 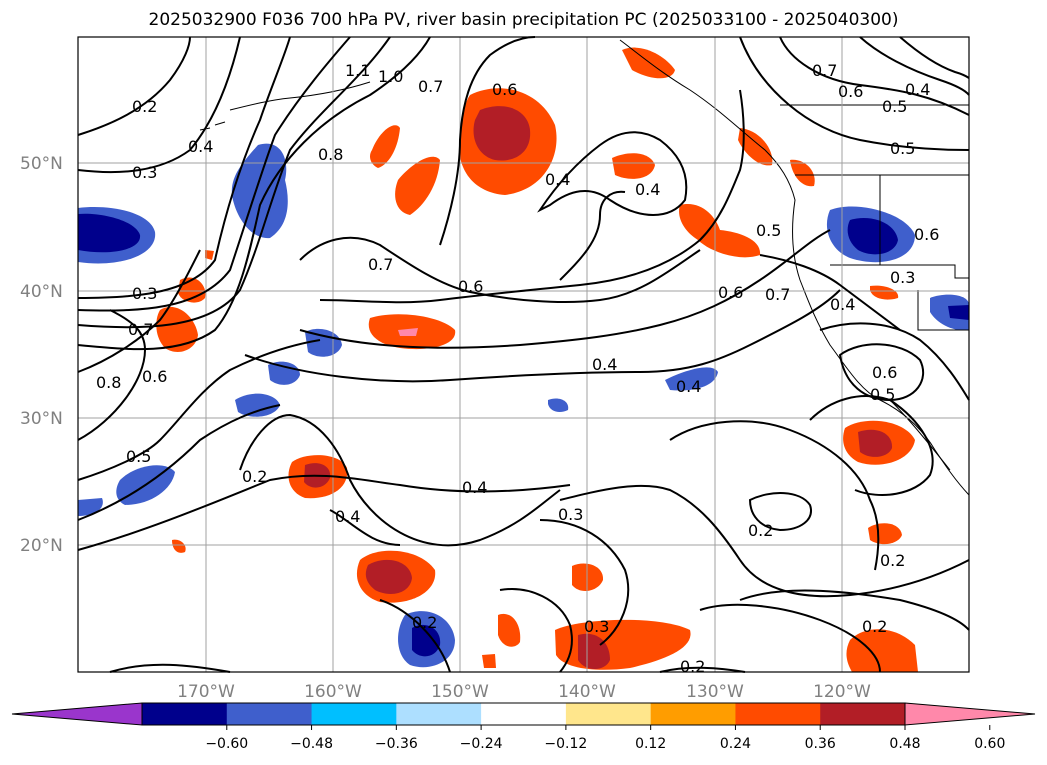 I want to click on lon-label: 150°W, so click(x=460, y=692).